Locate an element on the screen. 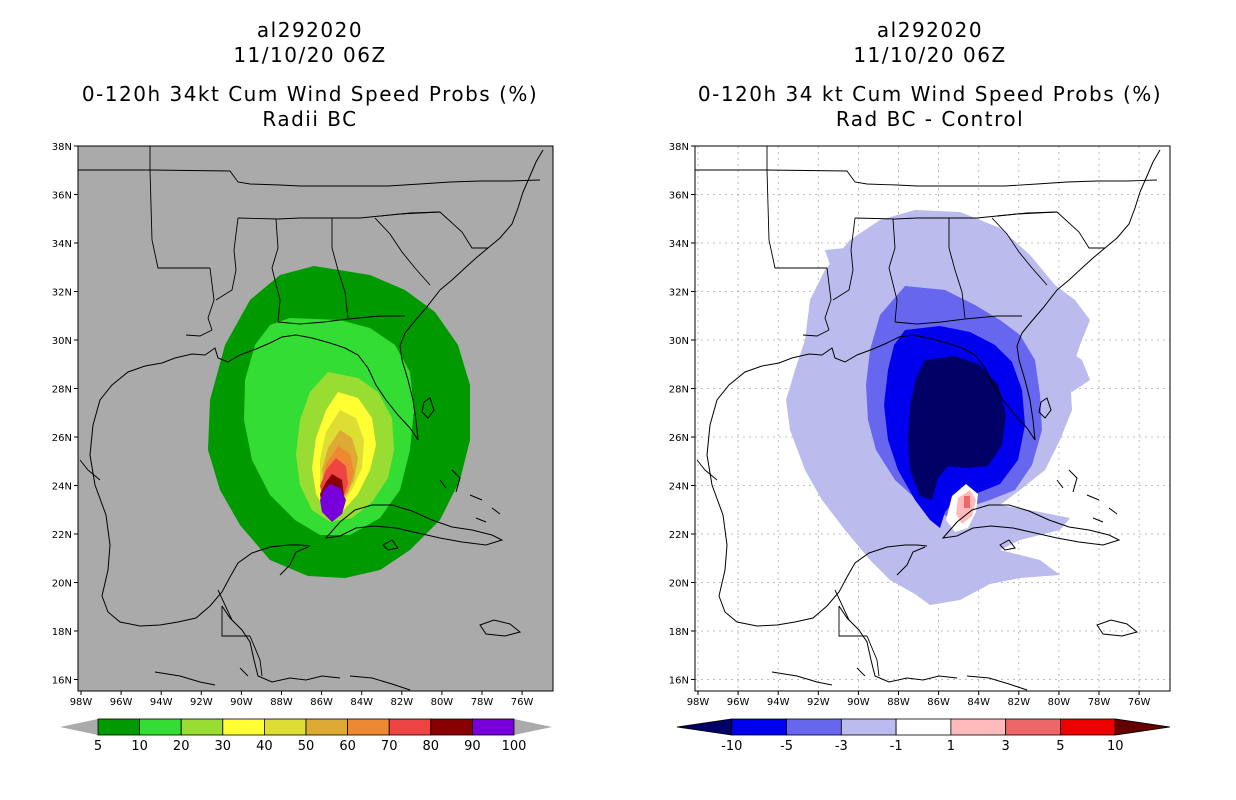 The image size is (1236, 800). right-lat-label: 22N is located at coordinates (679, 535).